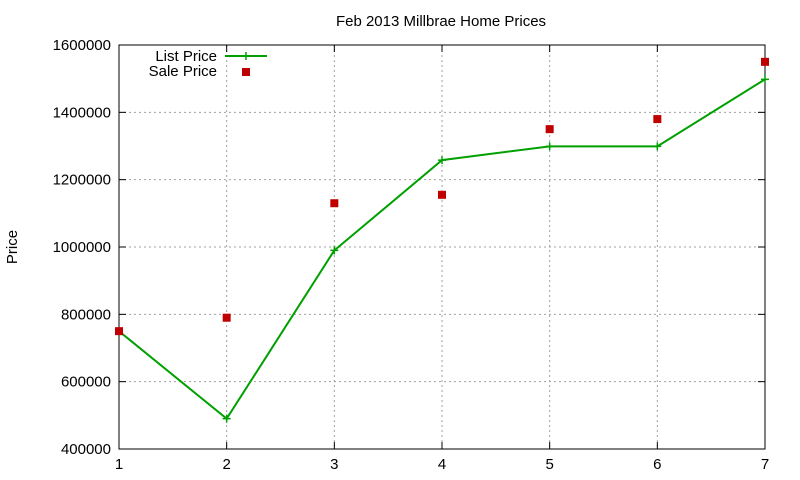  I want to click on x-tick-label: 6, so click(657, 464).